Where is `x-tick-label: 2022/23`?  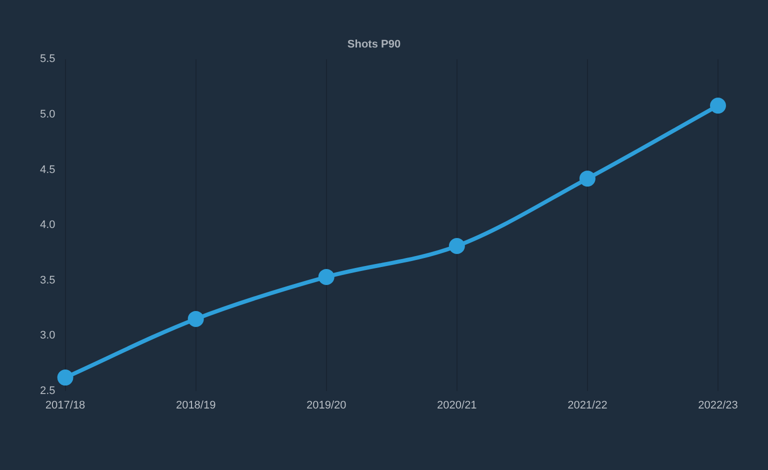
x-tick-label: 2022/23 is located at coordinates (718, 405).